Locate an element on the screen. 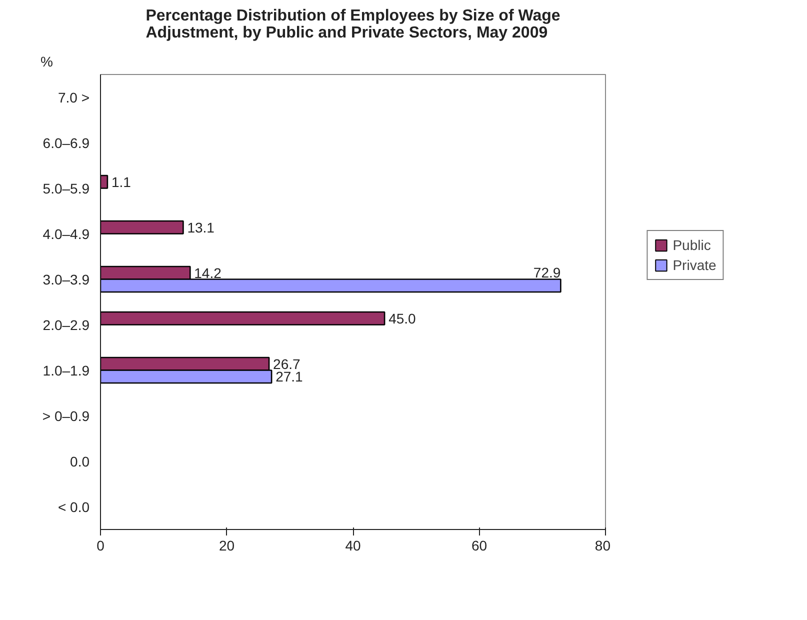 The height and width of the screenshot is (620, 807). x-tick-label: 0 is located at coordinates (100, 546).